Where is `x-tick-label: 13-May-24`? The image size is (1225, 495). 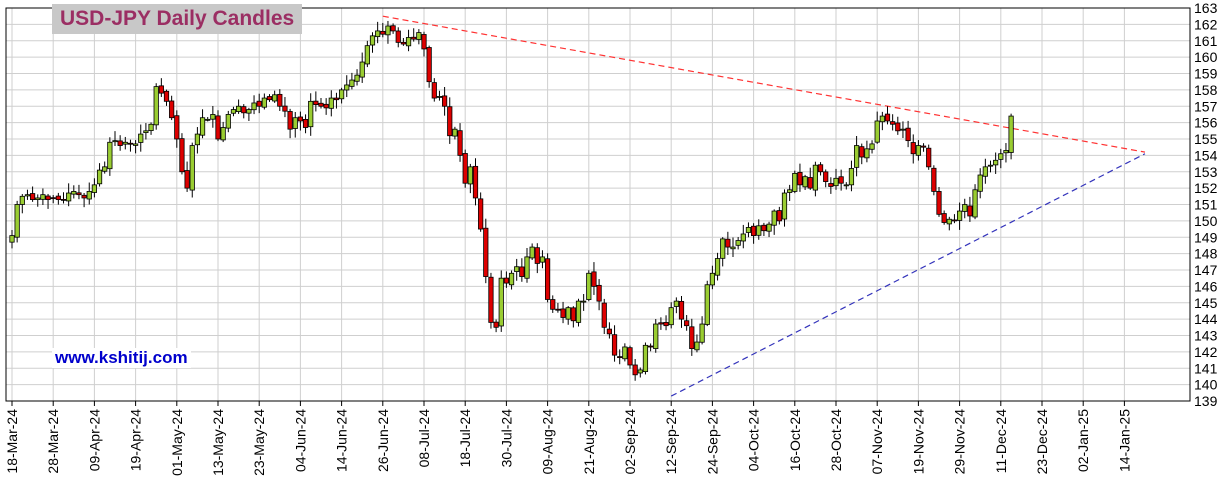
x-tick-label: 13-May-24 is located at coordinates (218, 442).